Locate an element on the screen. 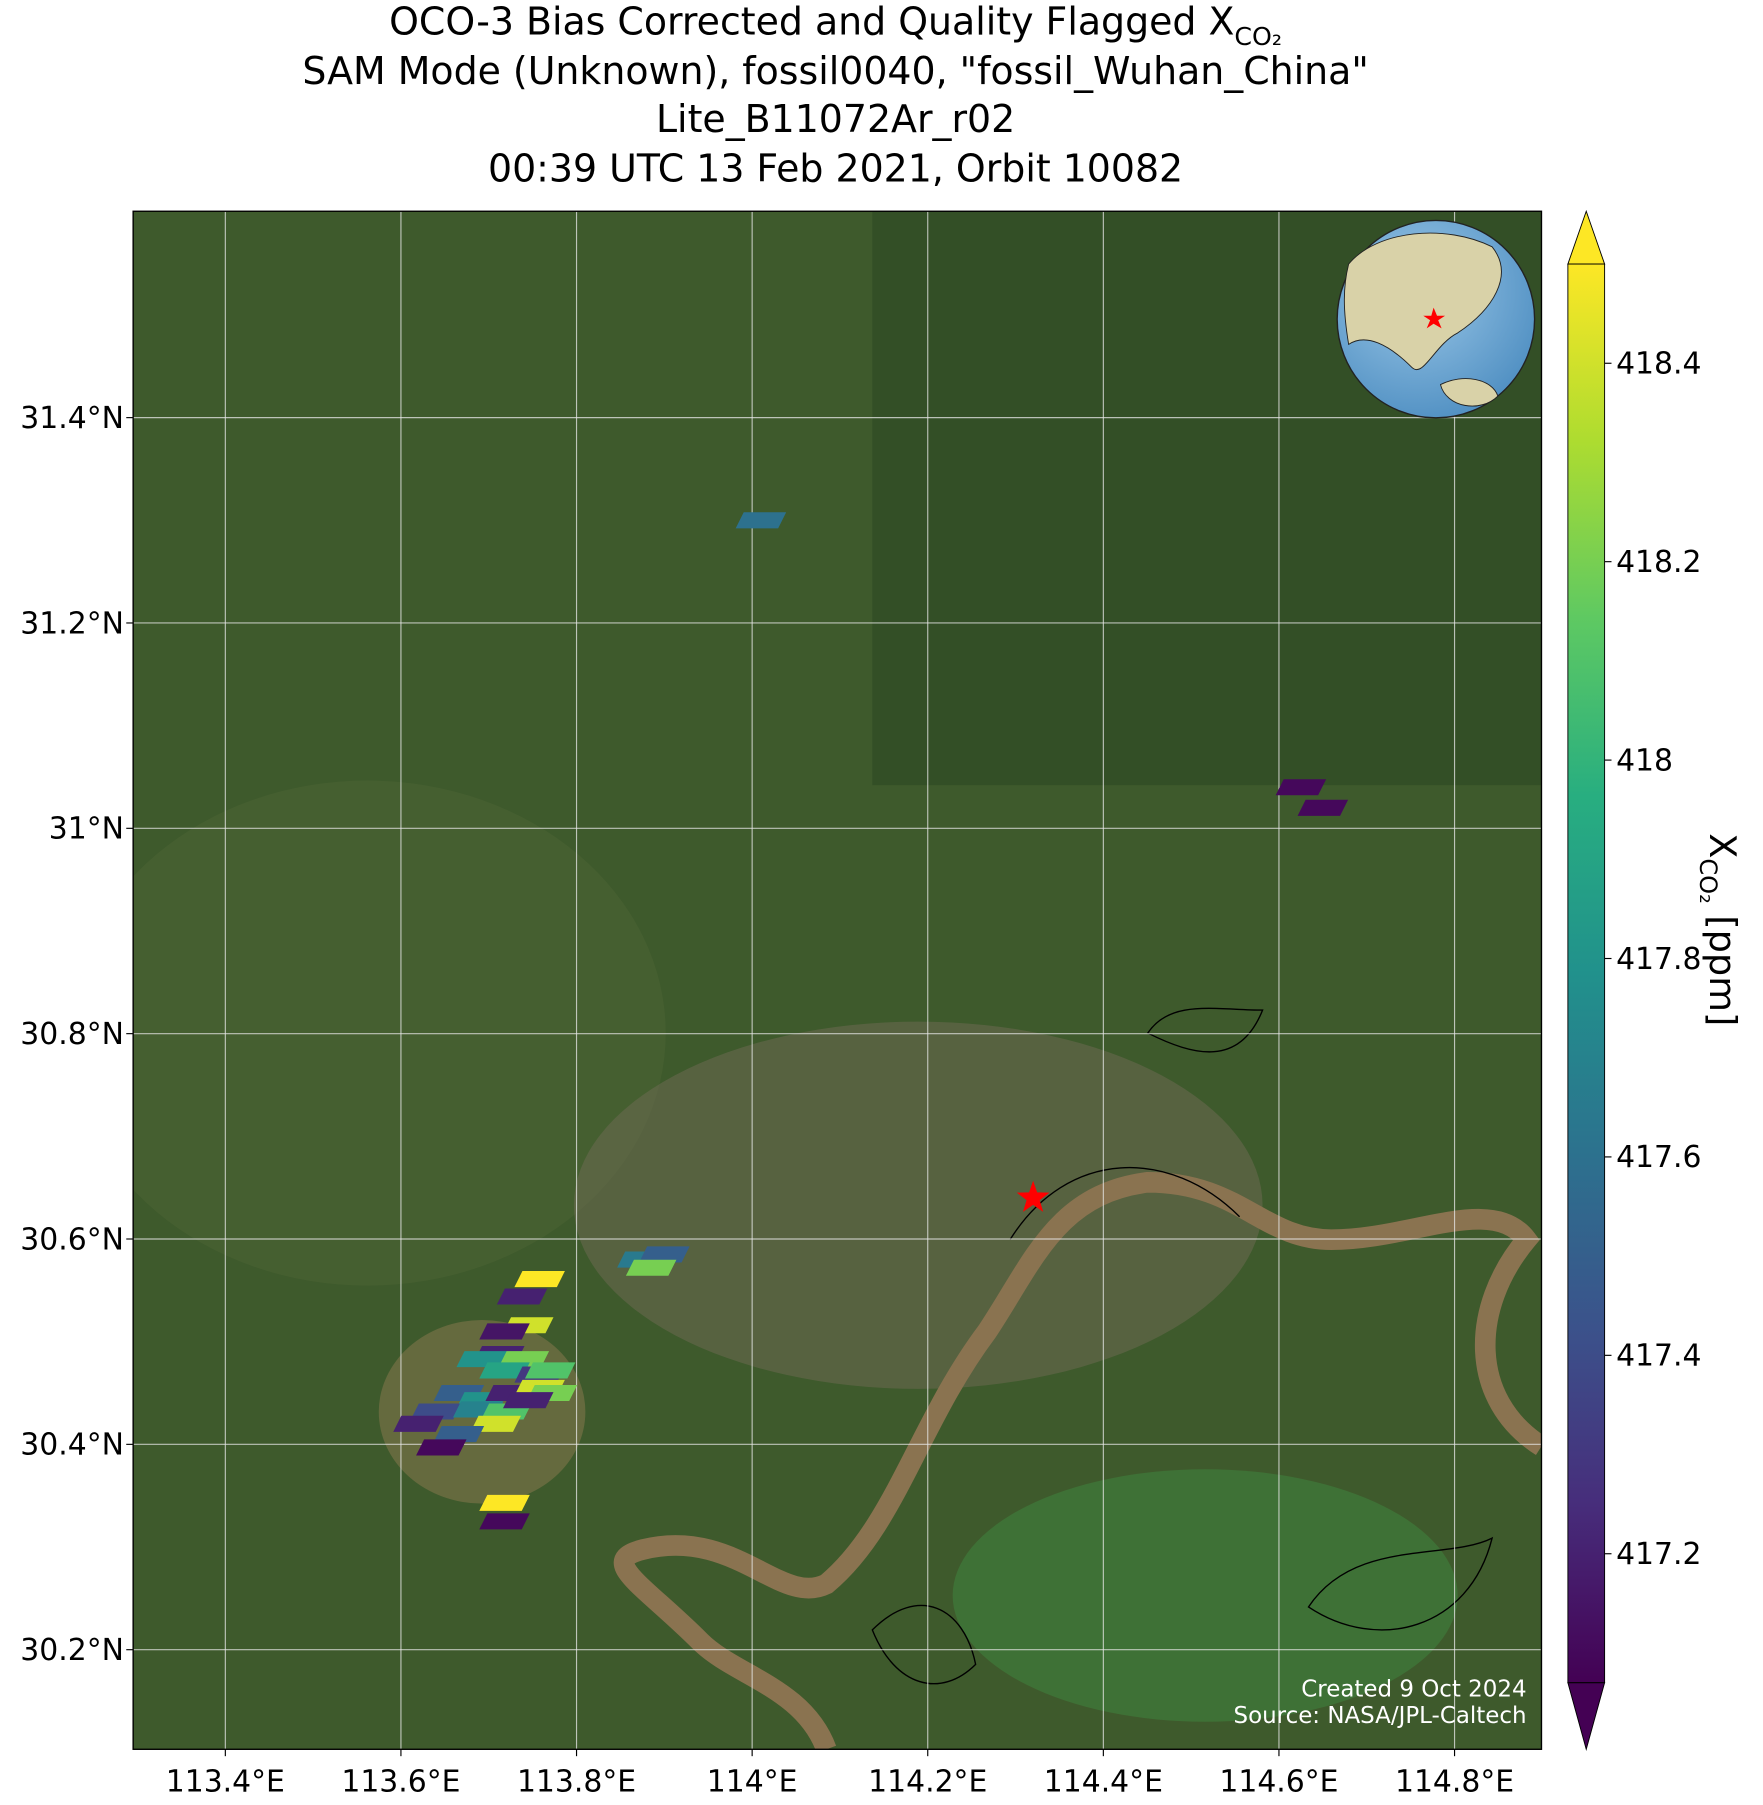 The image size is (1763, 1805). credit-text: Source: NASA/JPL-Caltech is located at coordinates (1380, 1716).